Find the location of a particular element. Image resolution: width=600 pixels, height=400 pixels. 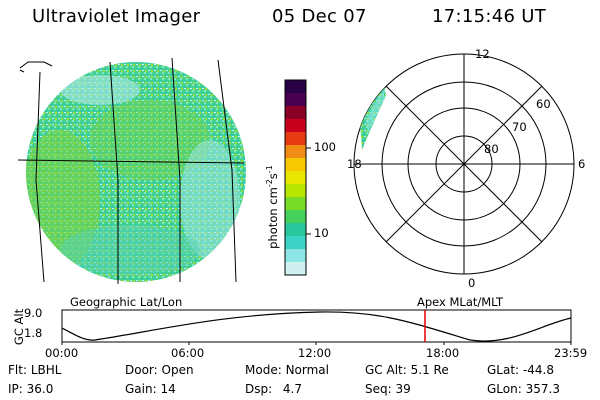

colorbar is located at coordinates (297, 177).